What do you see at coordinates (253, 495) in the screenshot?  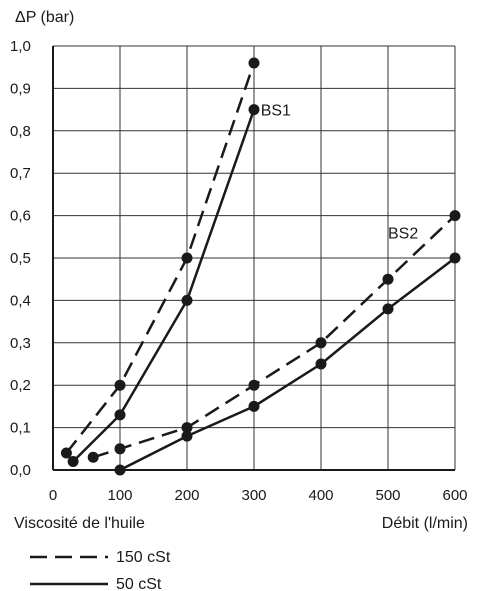 I see `x-tick-label: 300` at bounding box center [253, 495].